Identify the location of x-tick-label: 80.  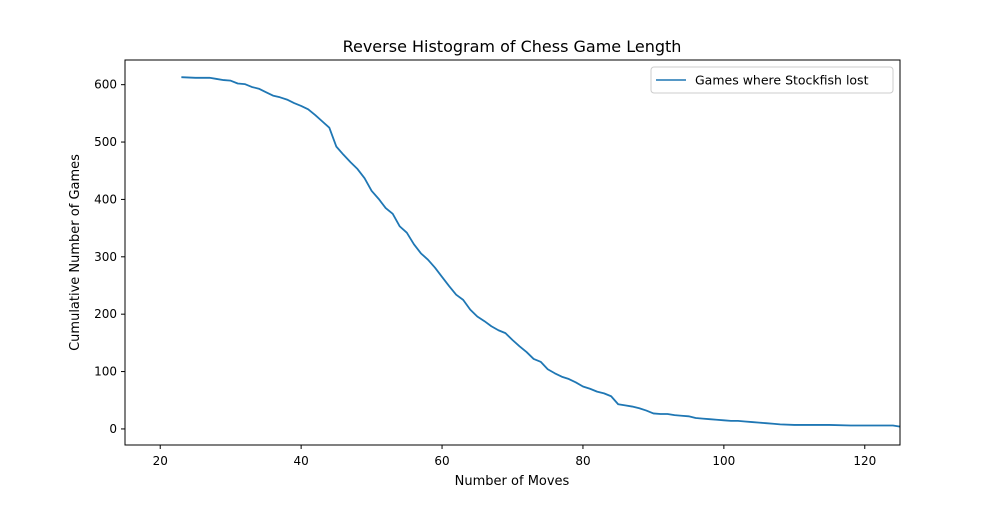
(582, 461).